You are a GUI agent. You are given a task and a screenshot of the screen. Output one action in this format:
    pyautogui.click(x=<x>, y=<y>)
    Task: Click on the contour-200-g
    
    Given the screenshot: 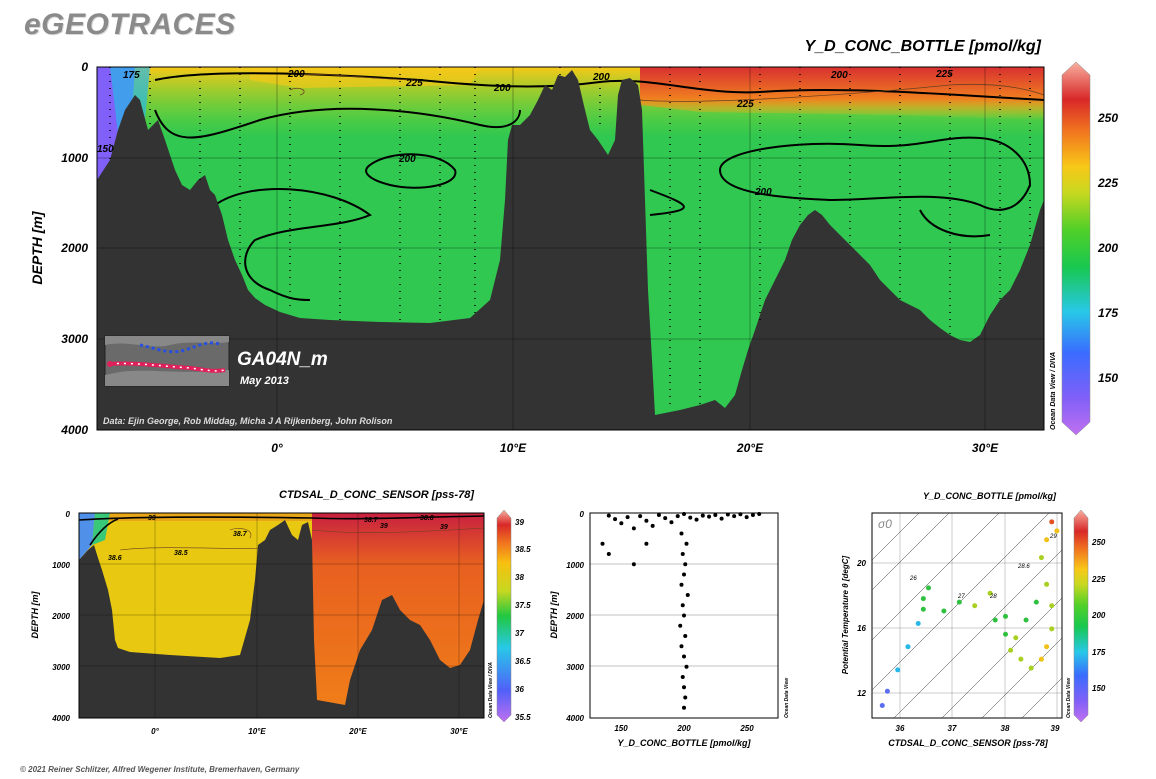 What is the action you would take?
    pyautogui.click(x=955, y=223)
    